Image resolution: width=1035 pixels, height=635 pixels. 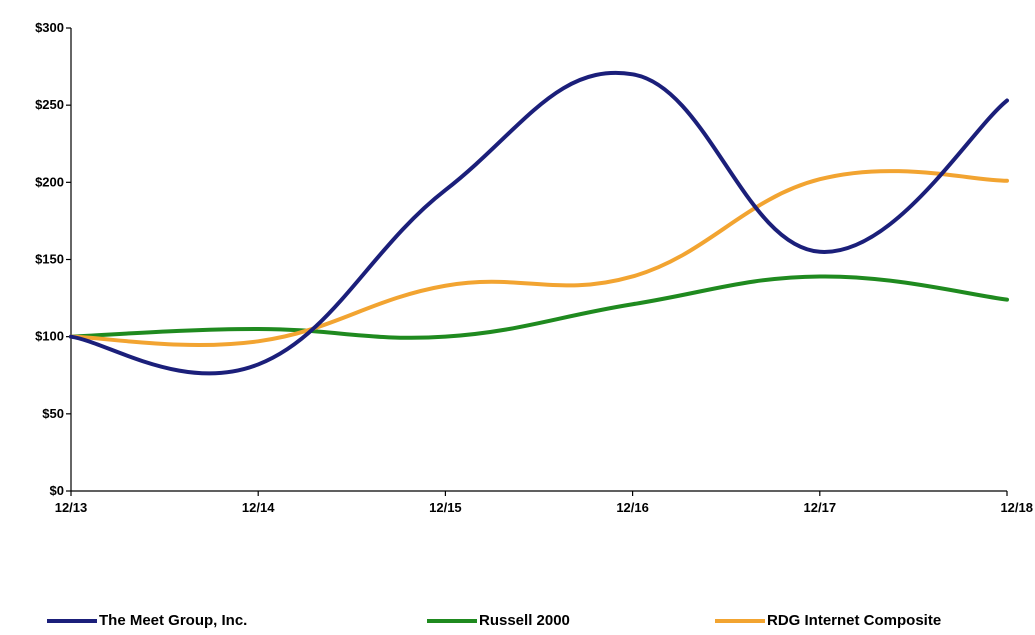 What do you see at coordinates (49, 27) in the screenshot?
I see `y-tick-label: $300` at bounding box center [49, 27].